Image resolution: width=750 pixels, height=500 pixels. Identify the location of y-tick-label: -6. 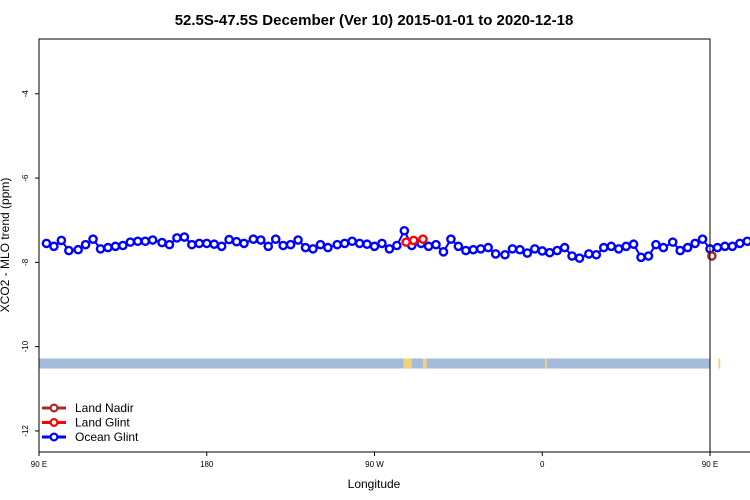
(25, 178).